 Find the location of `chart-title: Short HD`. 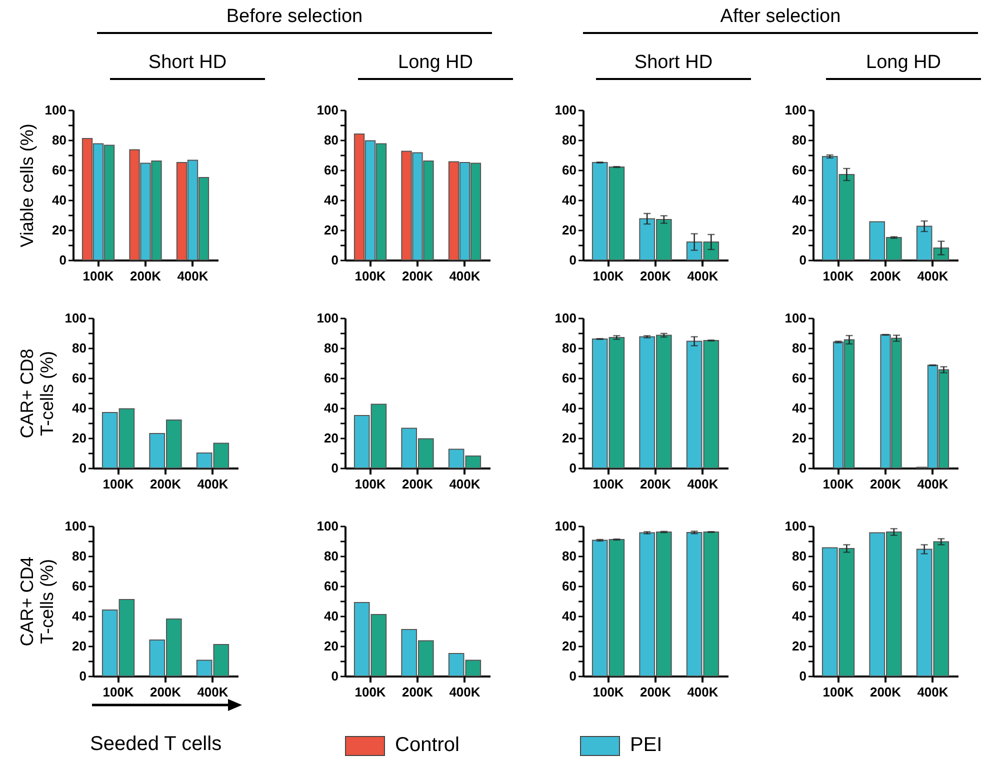

chart-title: Short HD is located at coordinates (187, 66).